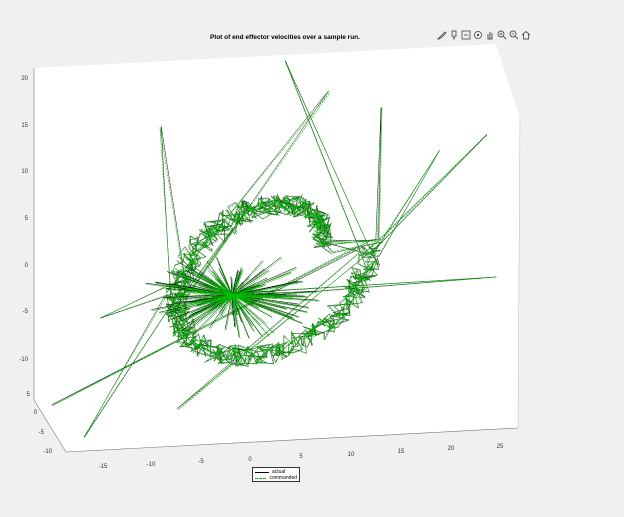 This screenshot has width=624, height=517. What do you see at coordinates (23, 360) in the screenshot?
I see `z-tick-label: -10` at bounding box center [23, 360].